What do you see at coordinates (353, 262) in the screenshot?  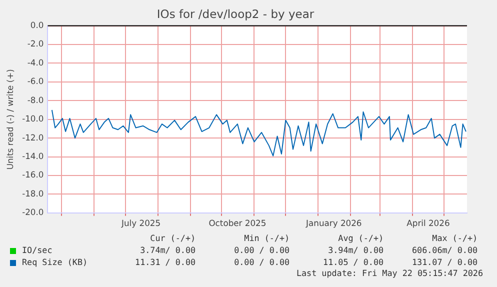 I see `text: 11.05 / 0.00` at bounding box center [353, 262].